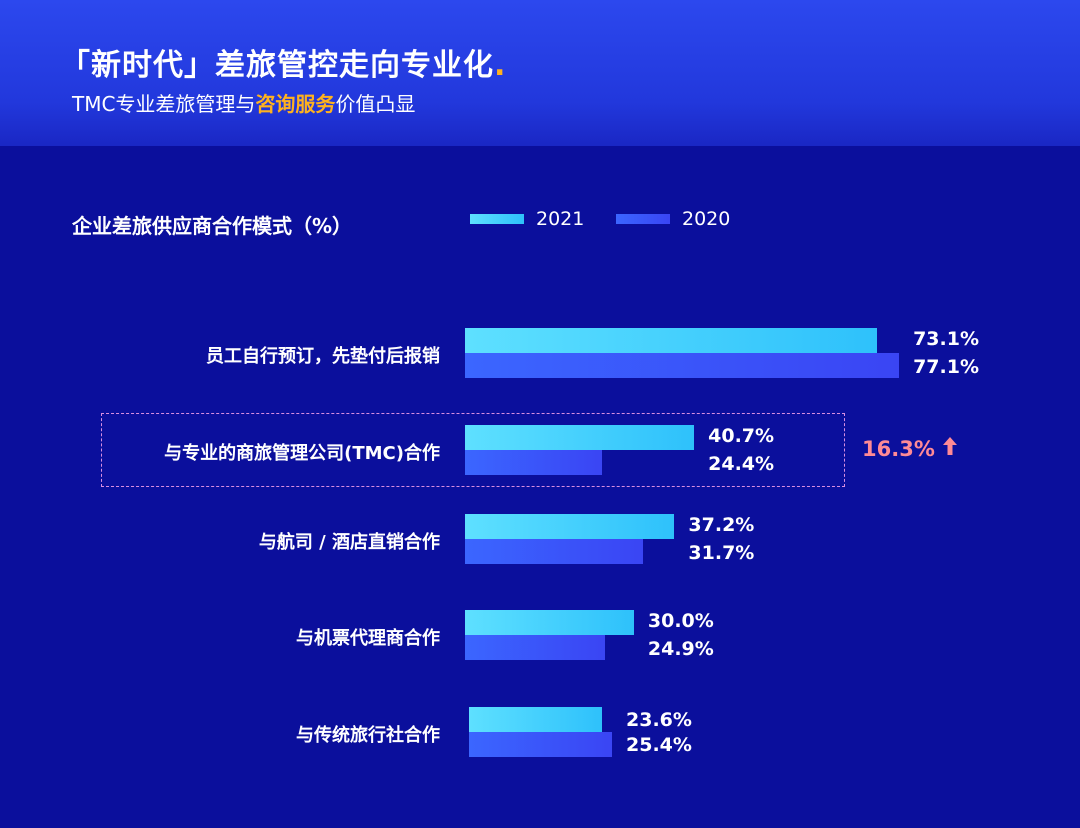 The width and height of the screenshot is (1080, 828). Describe the element at coordinates (302, 453) in the screenshot. I see `category-label: 与专业的商旅管理公司(TMC)合作` at that location.